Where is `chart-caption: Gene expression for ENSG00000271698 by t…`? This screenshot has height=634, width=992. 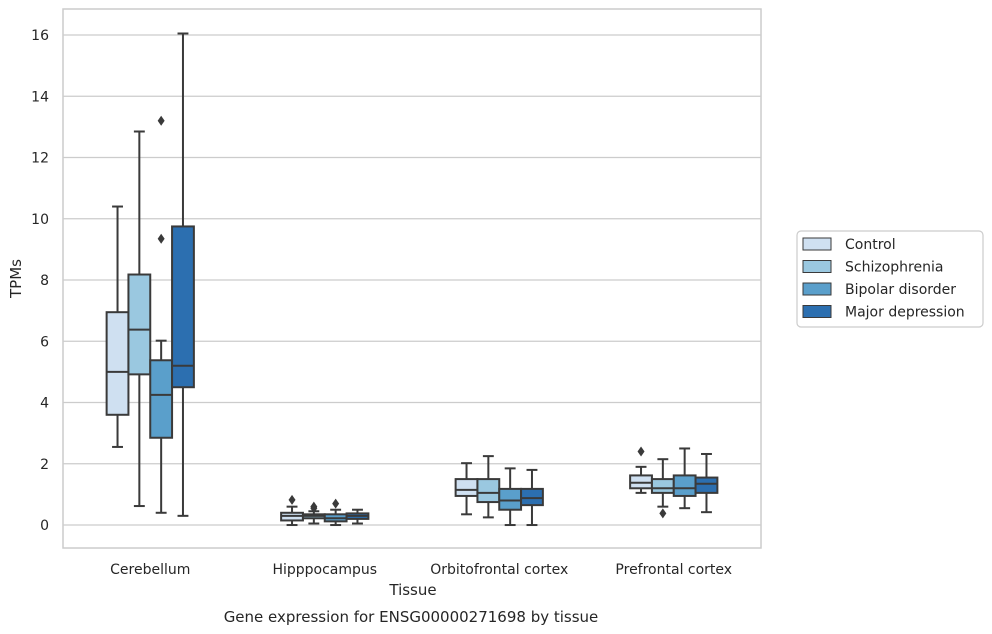
chart-caption: Gene expression for ENSG00000271698 by t… is located at coordinates (411, 617).